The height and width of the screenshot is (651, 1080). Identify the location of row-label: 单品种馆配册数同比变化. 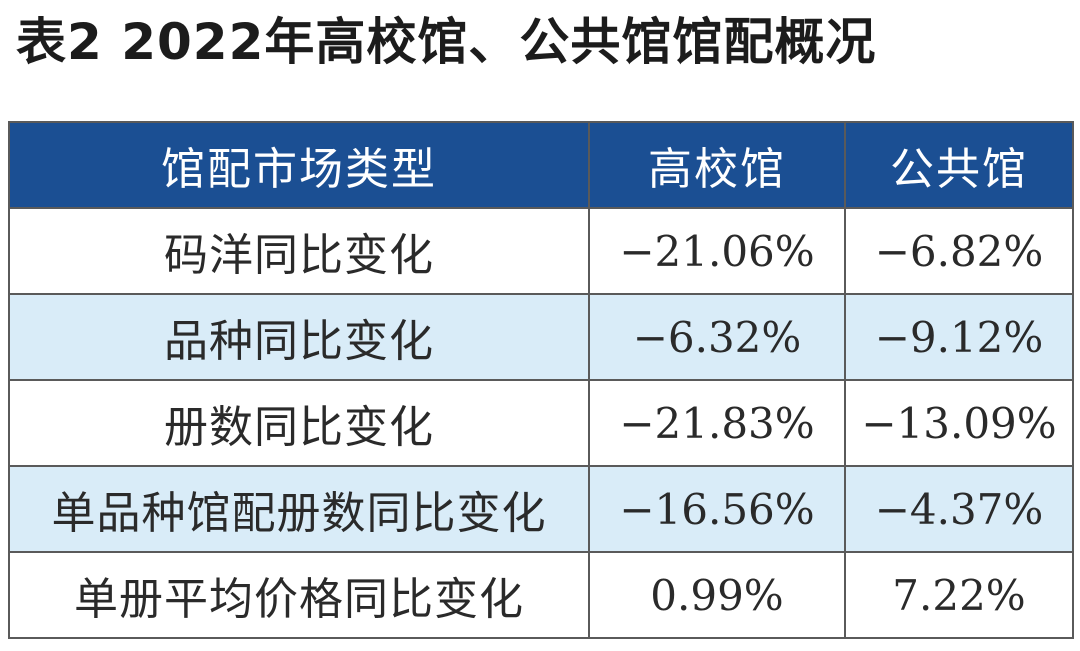
(299, 509).